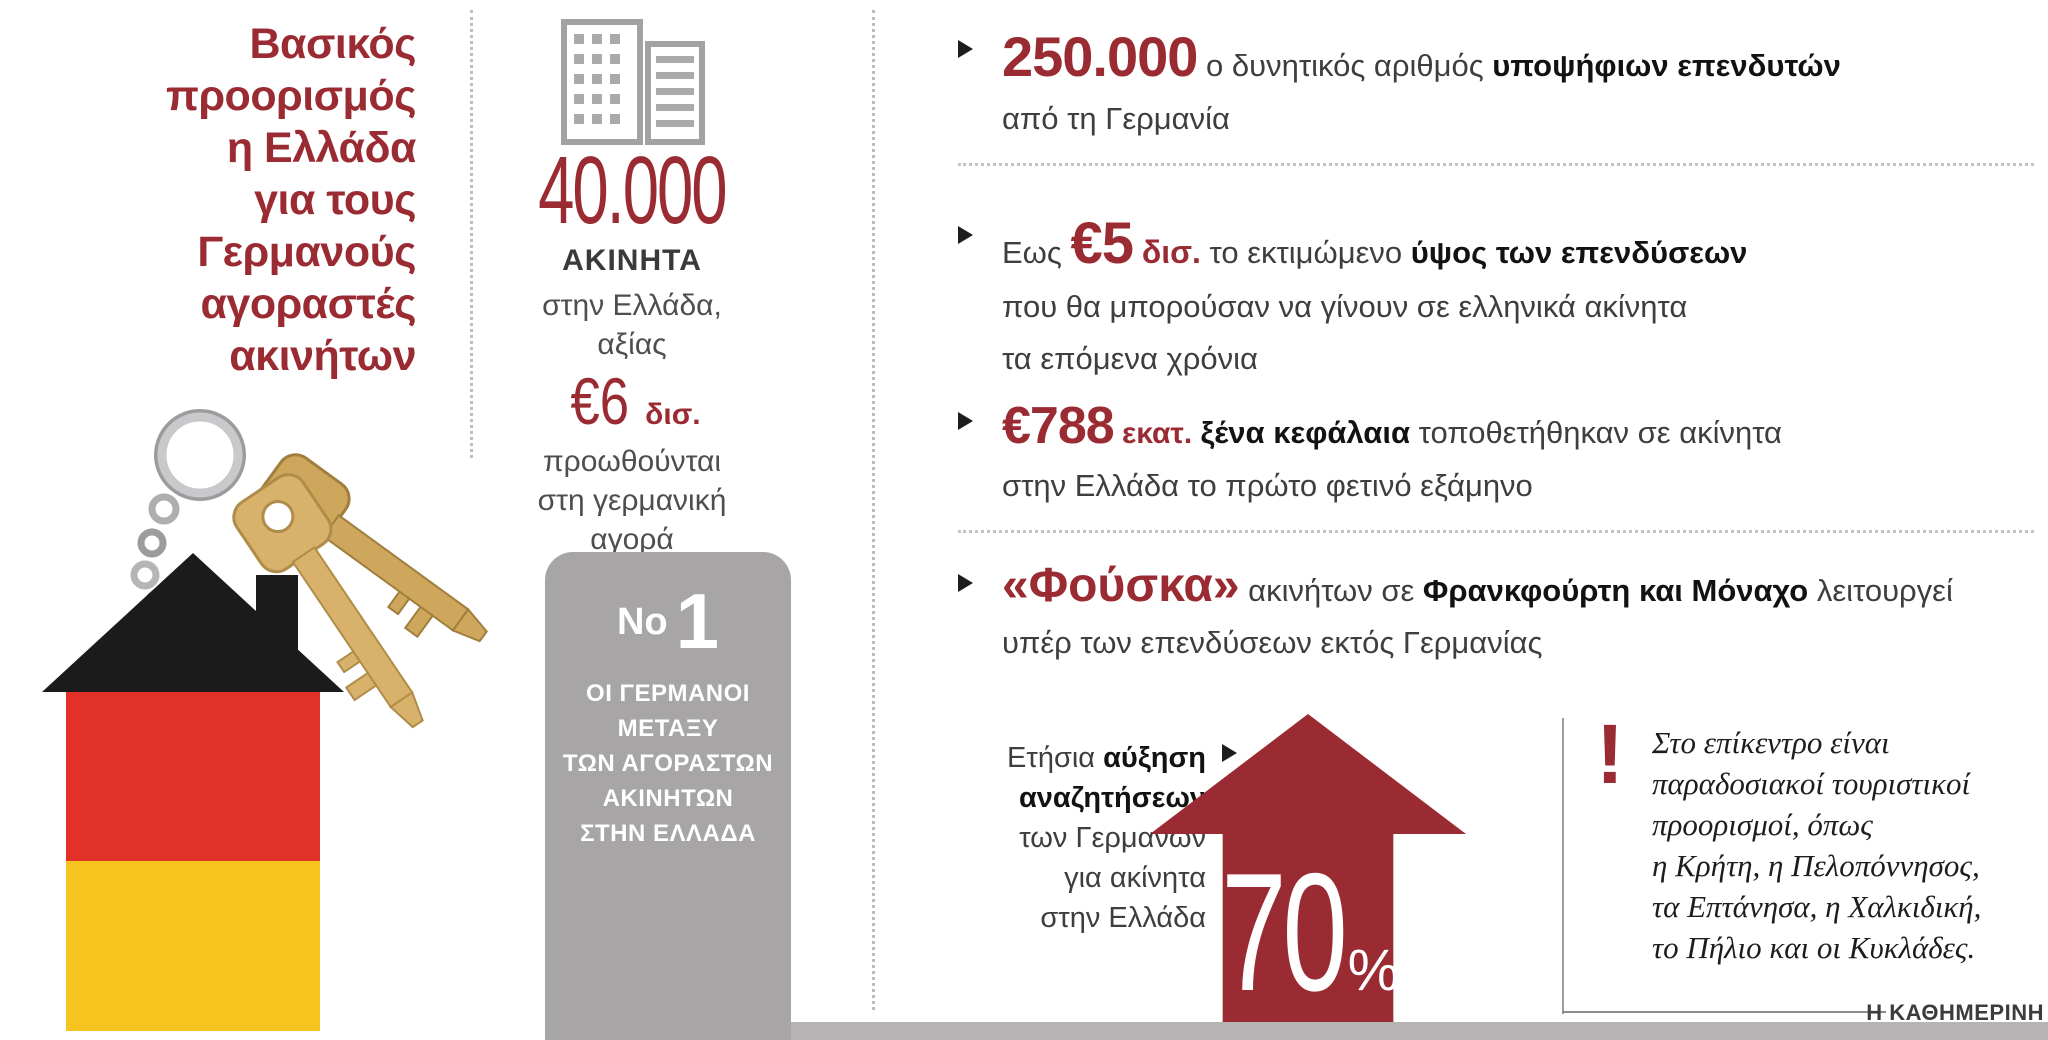 This screenshot has height=1040, width=2048. What do you see at coordinates (1116, 118) in the screenshot?
I see `fact-text: από τη Γερμανία` at bounding box center [1116, 118].